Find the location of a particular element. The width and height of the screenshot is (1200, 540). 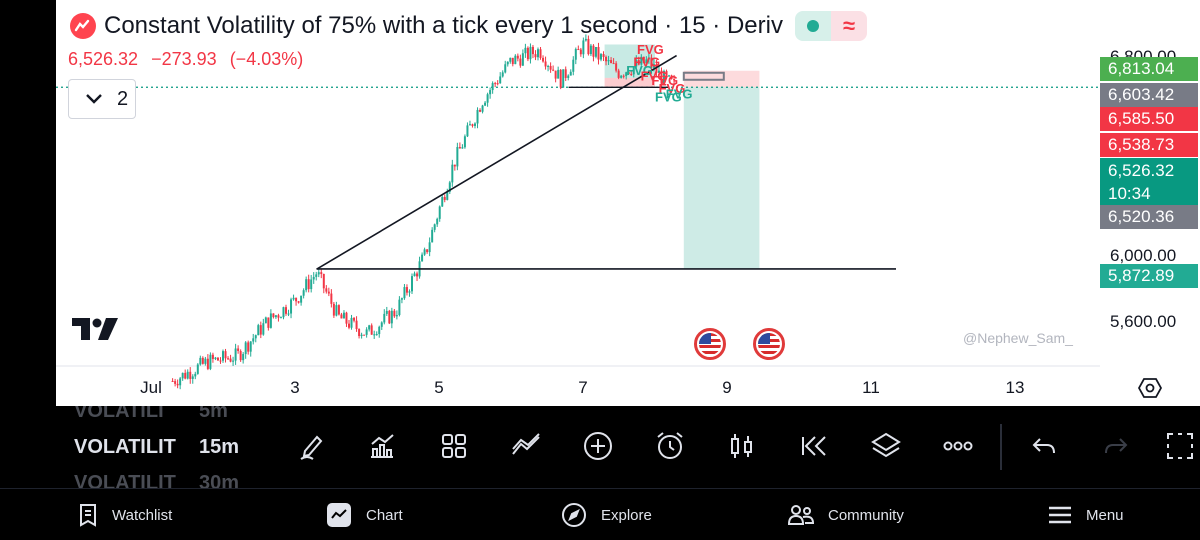

nav-community-label: Community is located at coordinates (866, 515).